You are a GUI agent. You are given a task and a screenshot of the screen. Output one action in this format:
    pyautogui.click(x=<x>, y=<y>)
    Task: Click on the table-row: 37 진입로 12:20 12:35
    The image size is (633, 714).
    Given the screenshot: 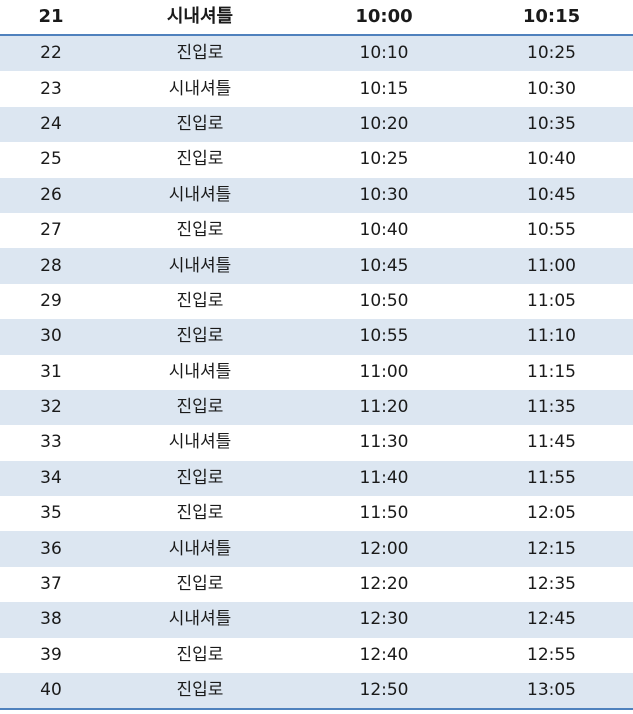 What is the action you would take?
    pyautogui.click(x=316, y=584)
    